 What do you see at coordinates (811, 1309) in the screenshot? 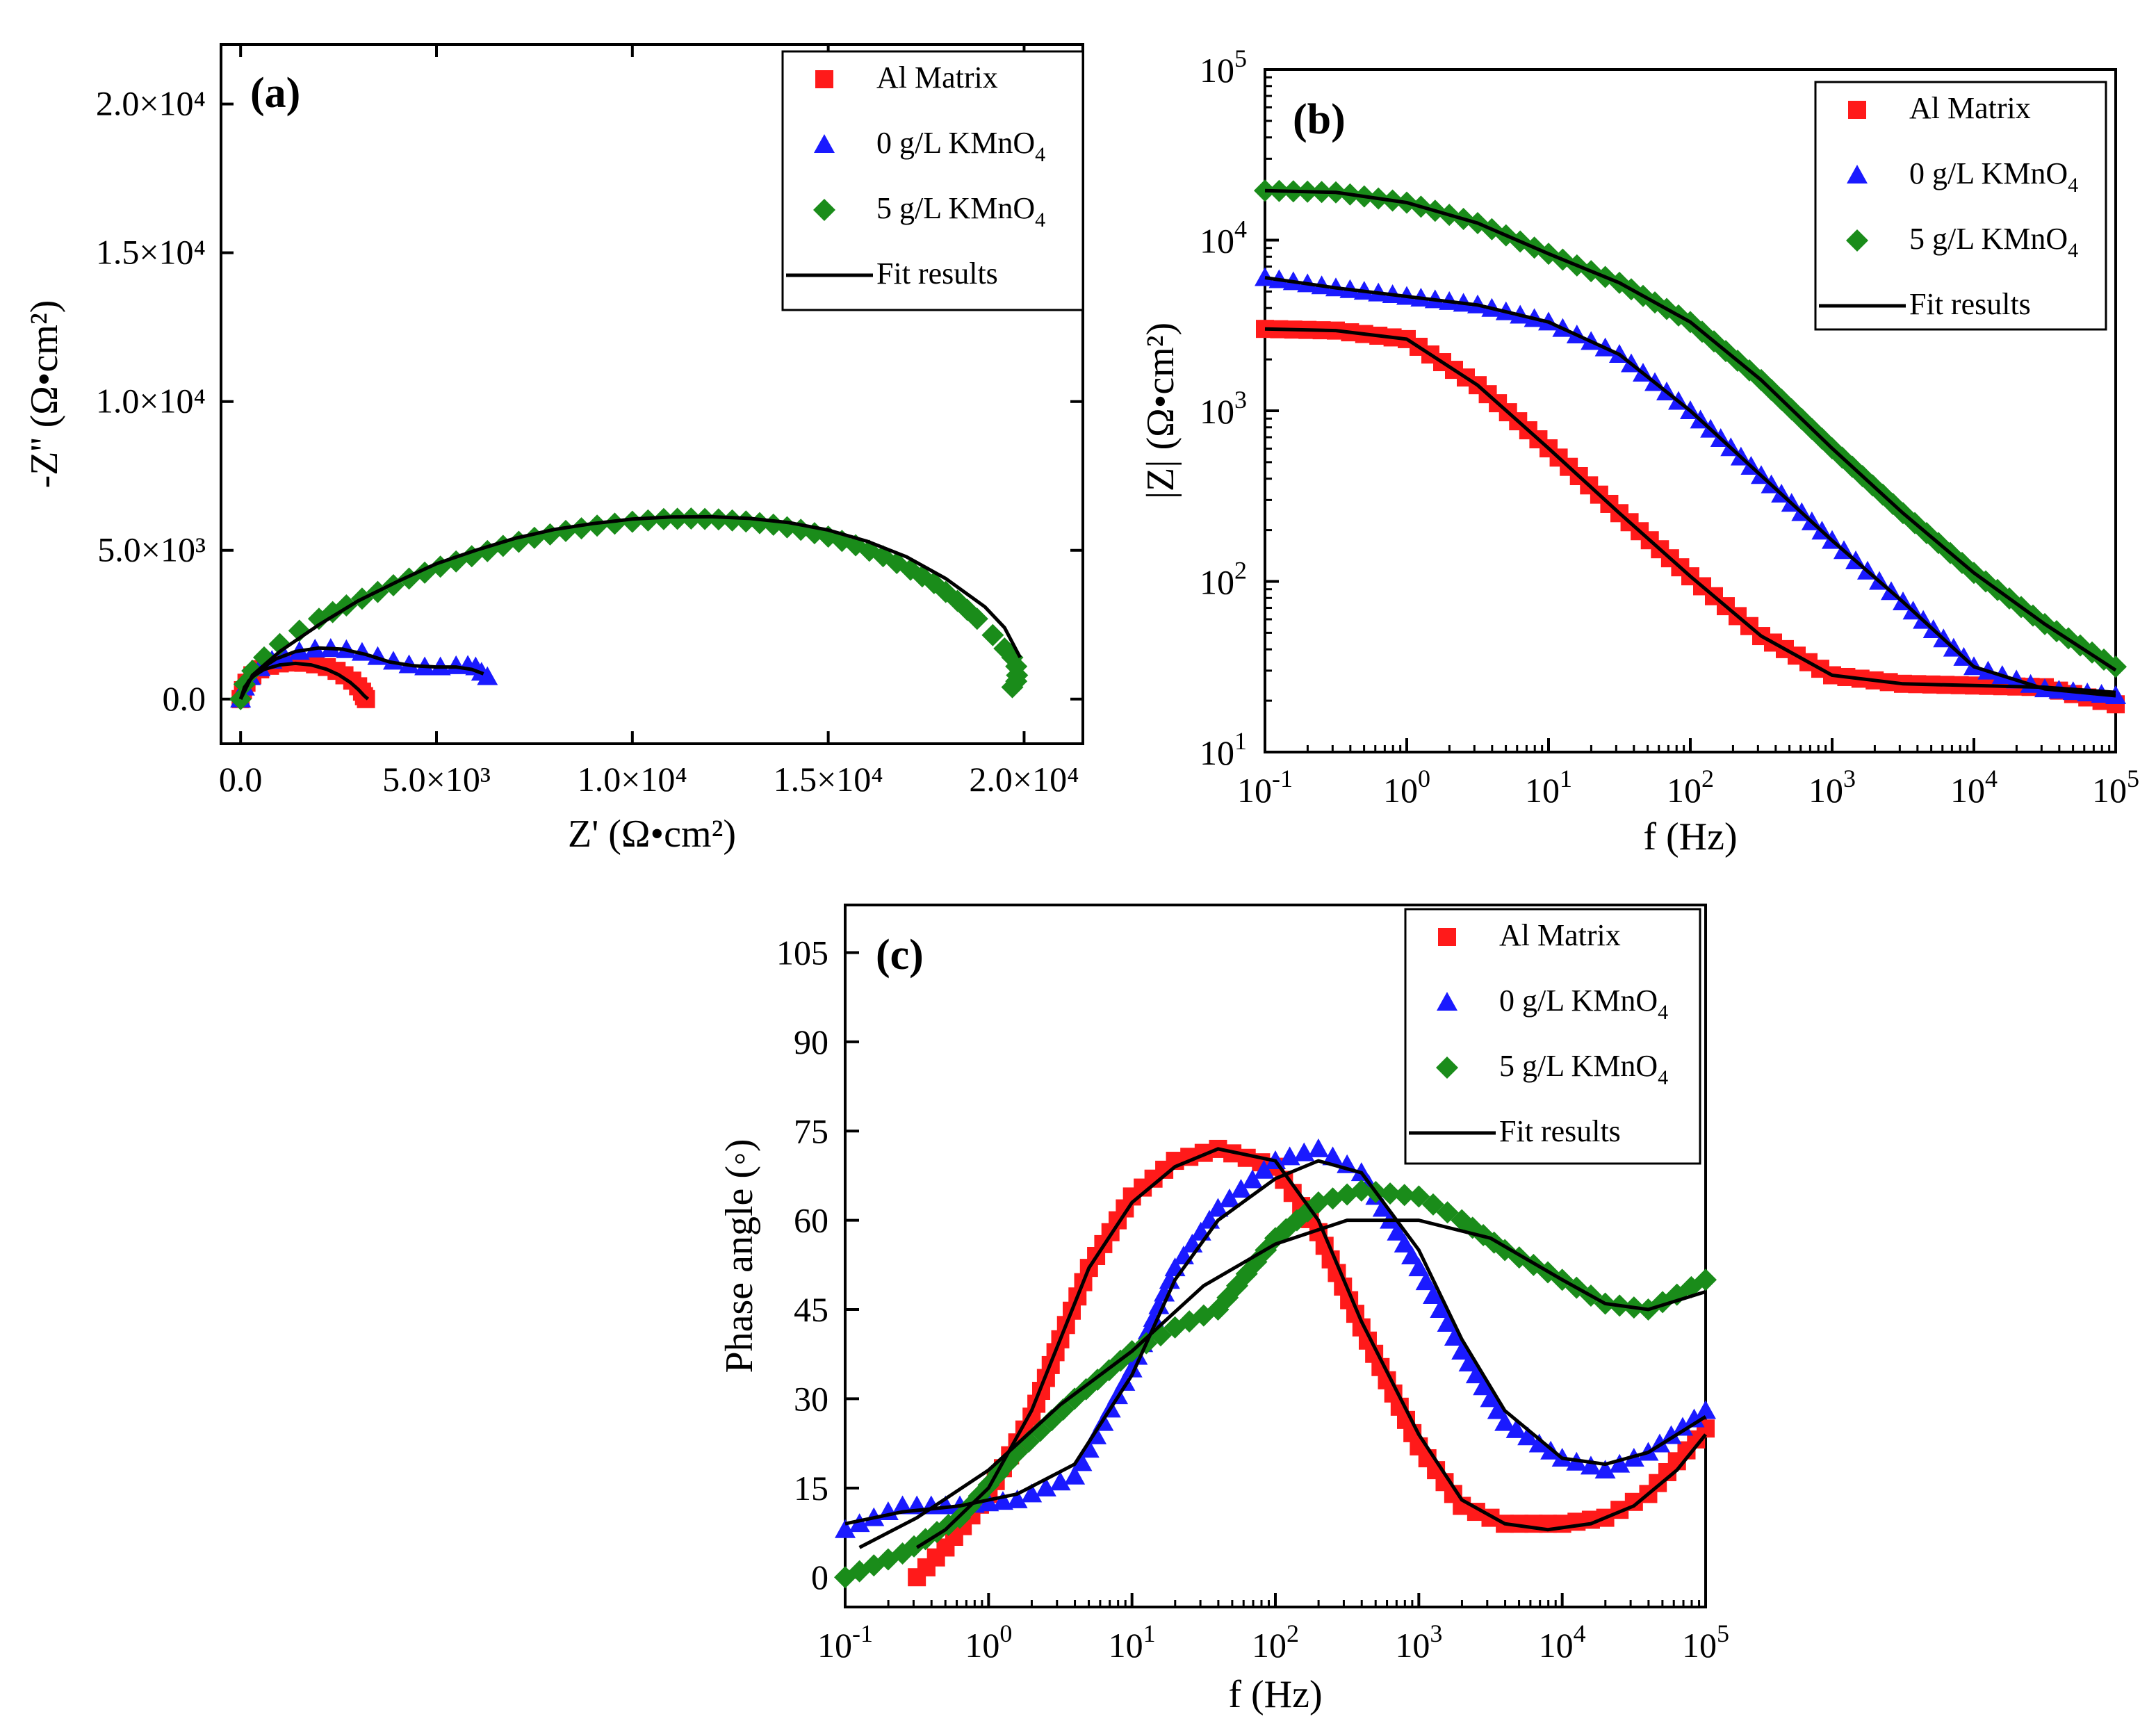
I see `y-tick-label: 45` at bounding box center [811, 1309].